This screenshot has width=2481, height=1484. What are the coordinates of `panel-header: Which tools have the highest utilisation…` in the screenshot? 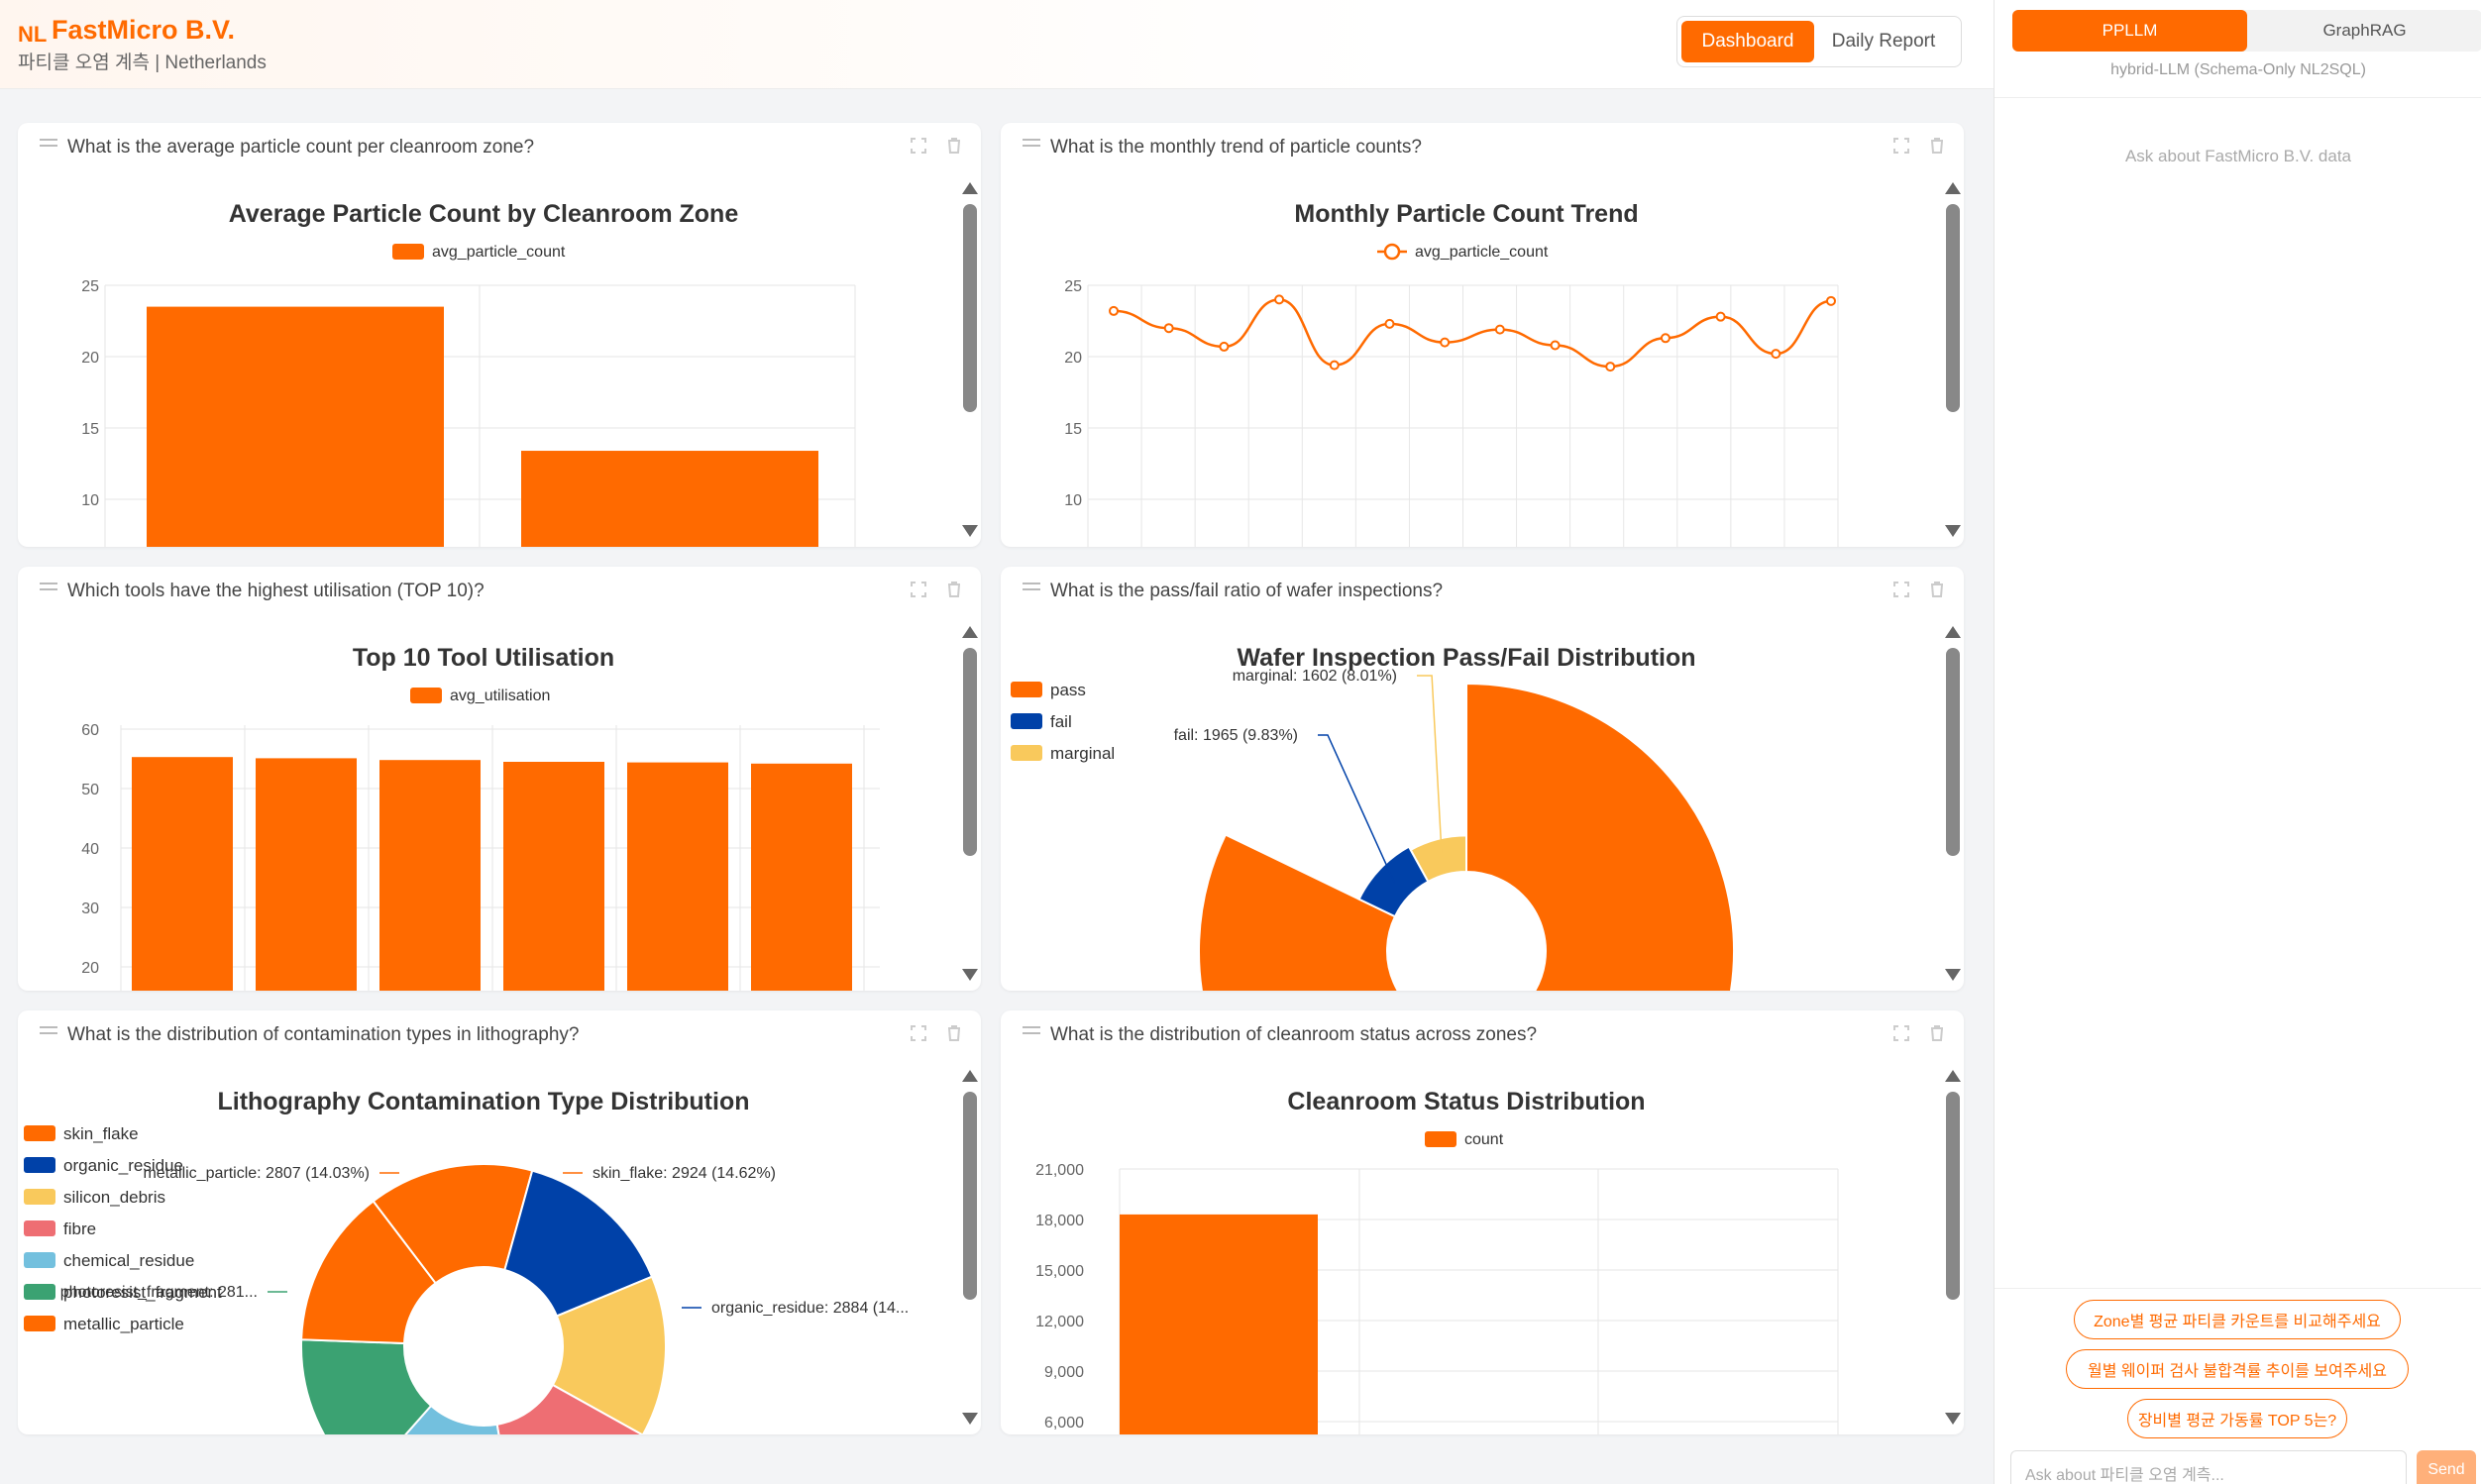 It's located at (500, 591).